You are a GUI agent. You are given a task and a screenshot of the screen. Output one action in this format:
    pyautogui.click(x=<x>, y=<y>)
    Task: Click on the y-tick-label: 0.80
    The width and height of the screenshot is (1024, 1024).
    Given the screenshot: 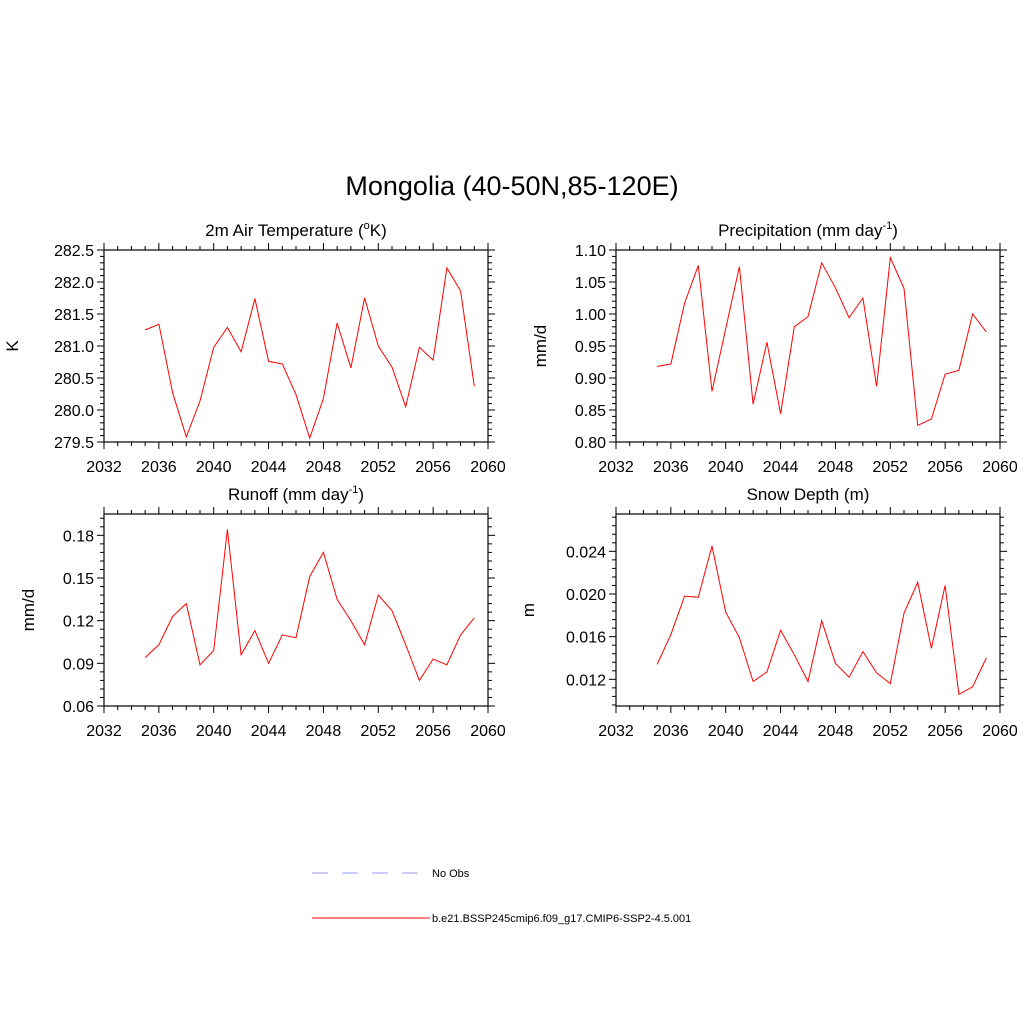 What is the action you would take?
    pyautogui.click(x=590, y=443)
    